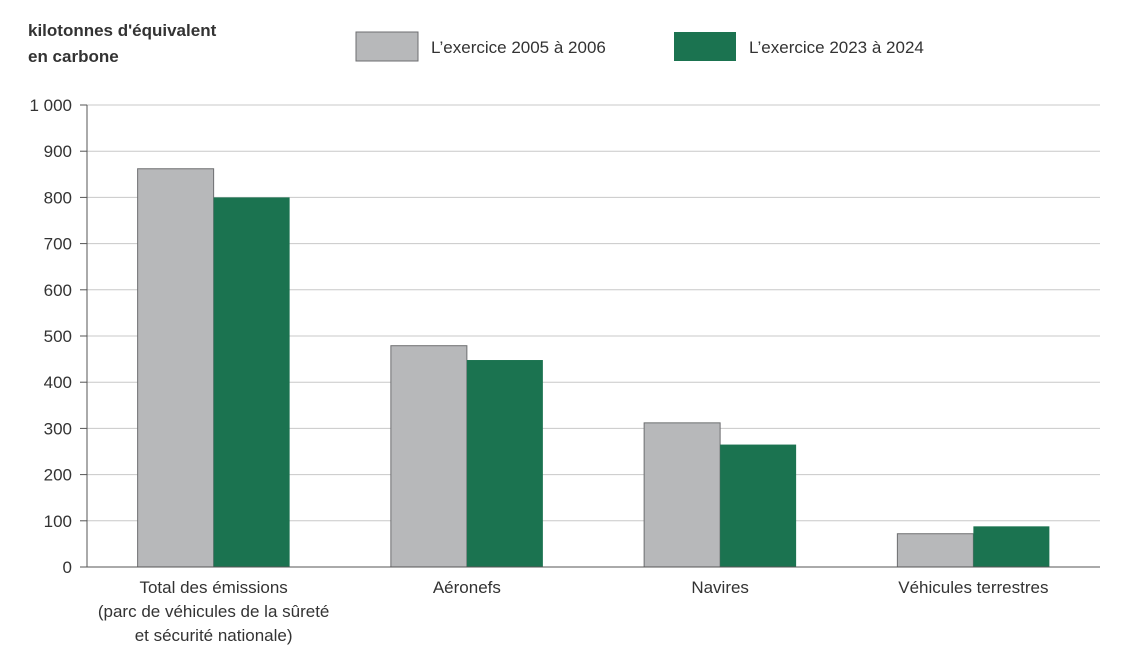  I want to click on x-category-label: Navires, so click(720, 587).